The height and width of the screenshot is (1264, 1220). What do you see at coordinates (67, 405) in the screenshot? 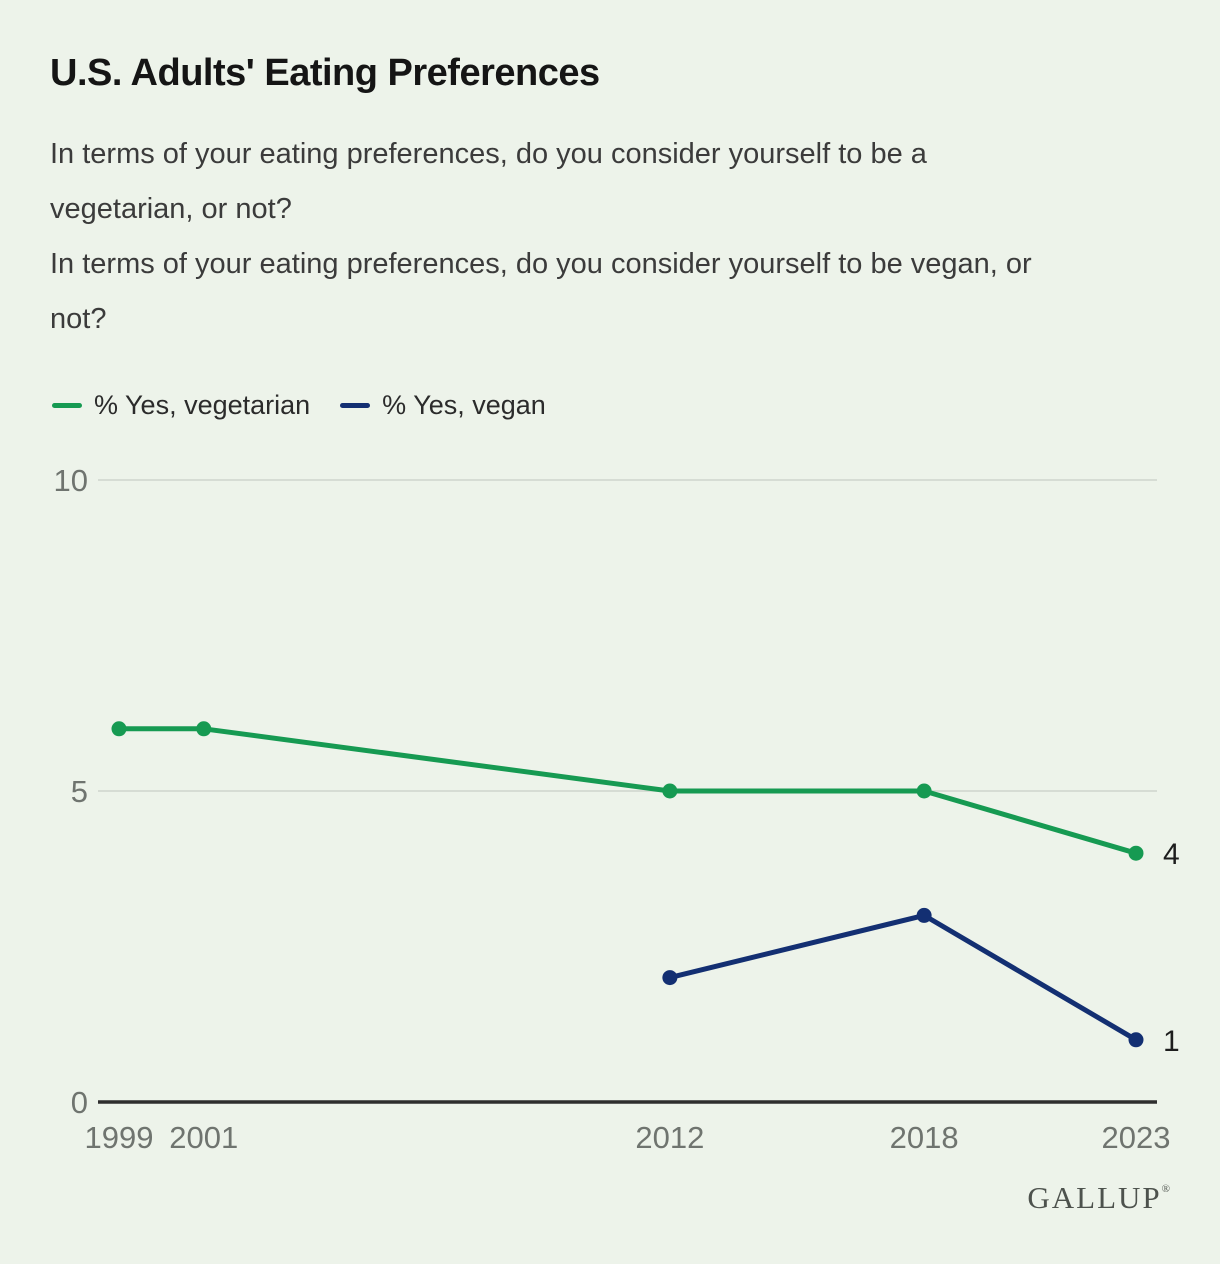
I see `legend-line-swatch-vegetarian` at bounding box center [67, 405].